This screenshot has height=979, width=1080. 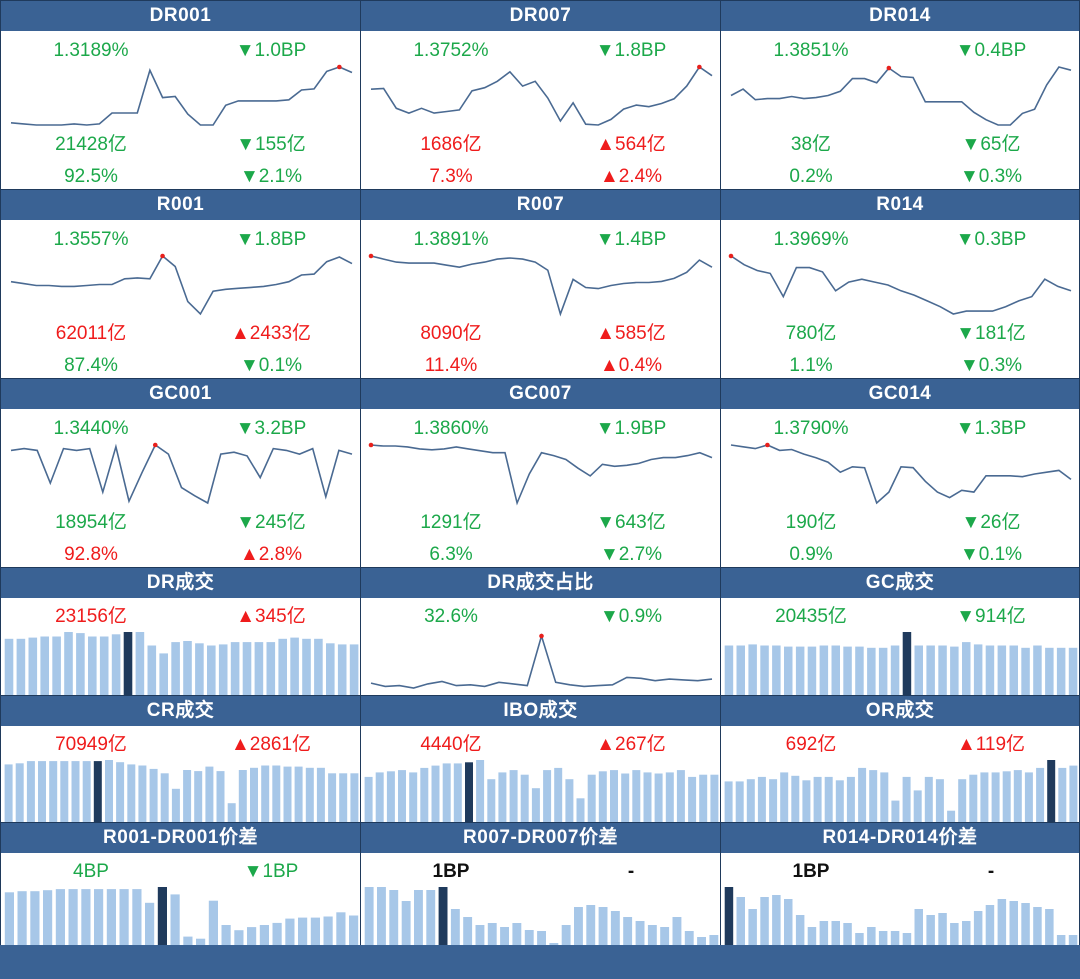 What do you see at coordinates (181, 284) in the screenshot?
I see `r001-line-chart` at bounding box center [181, 284].